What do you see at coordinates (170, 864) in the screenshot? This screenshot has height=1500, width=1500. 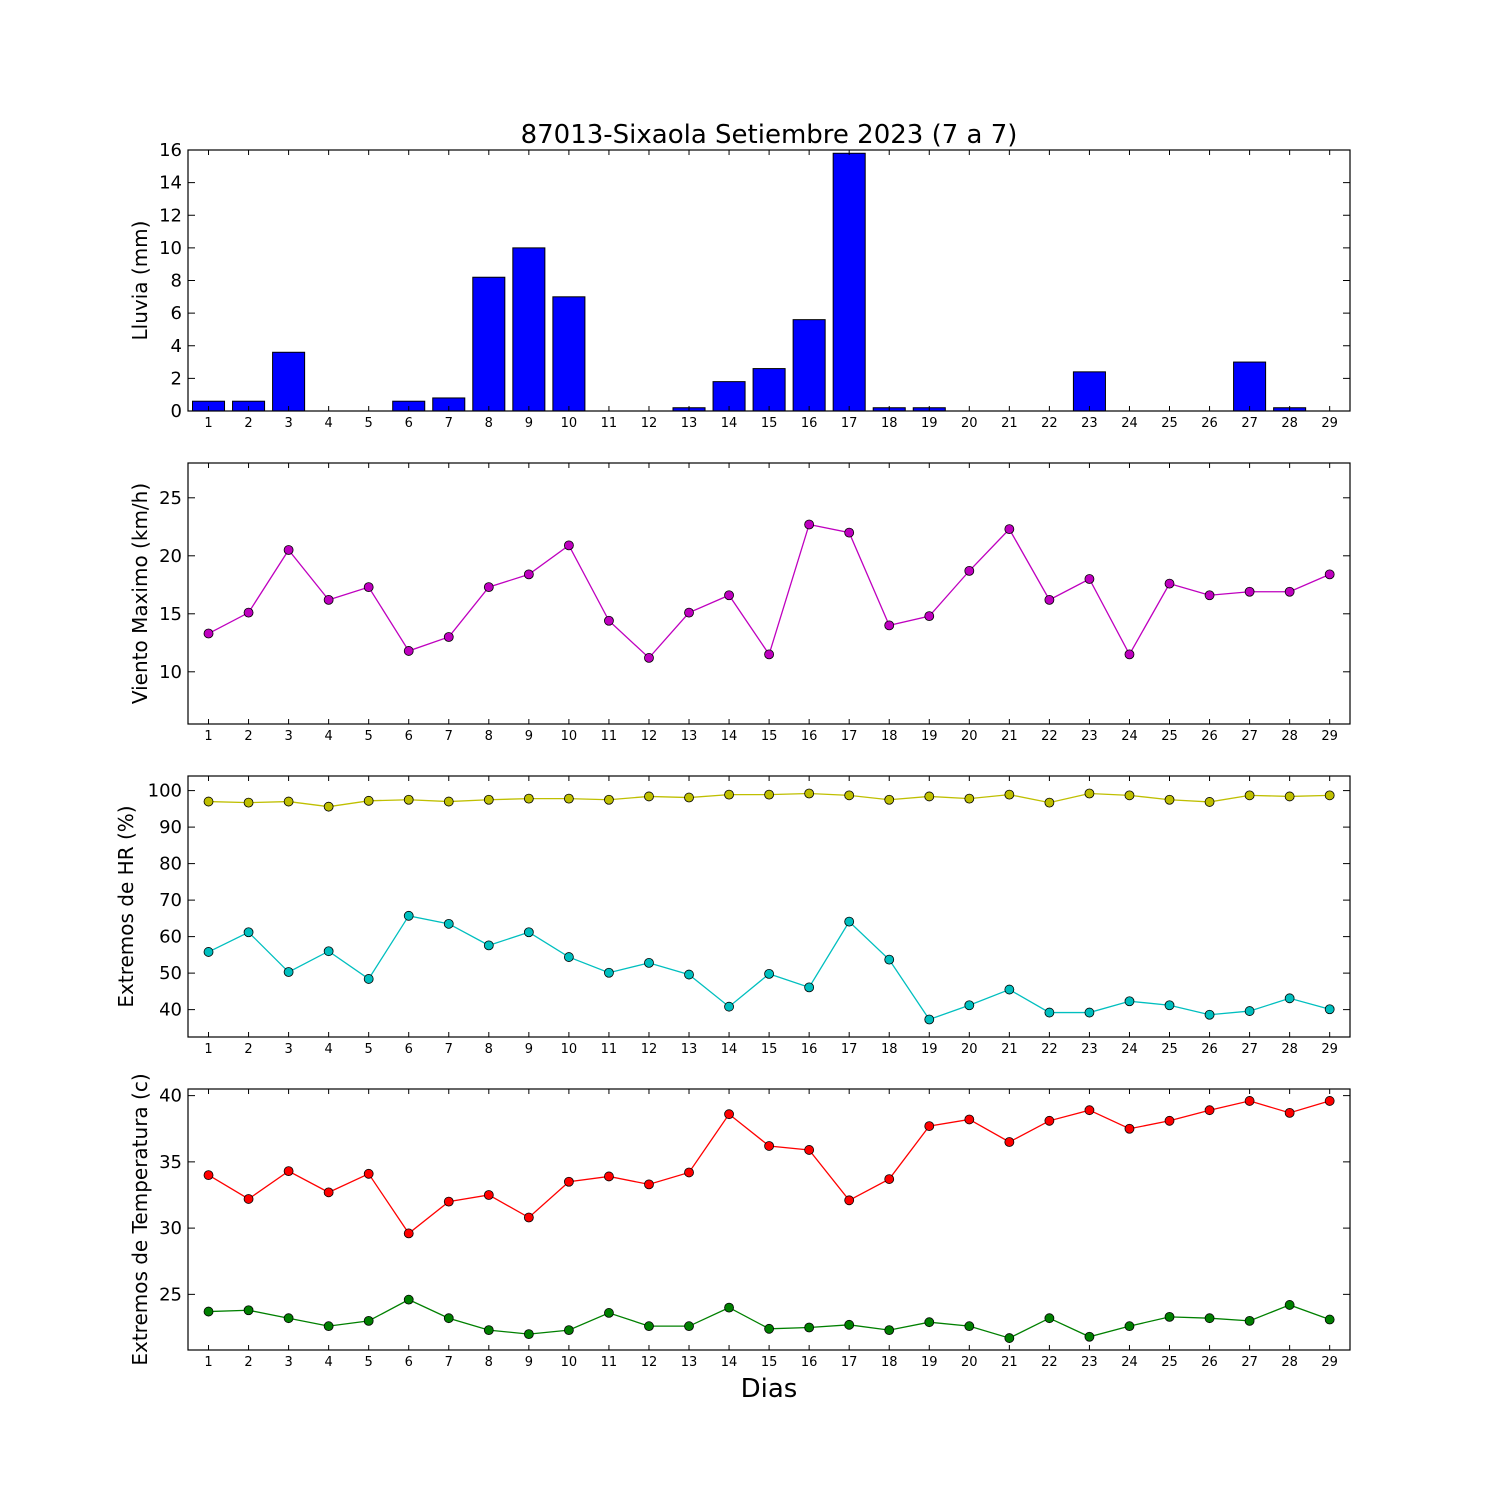 I see `y-tick-label: 80` at bounding box center [170, 864].